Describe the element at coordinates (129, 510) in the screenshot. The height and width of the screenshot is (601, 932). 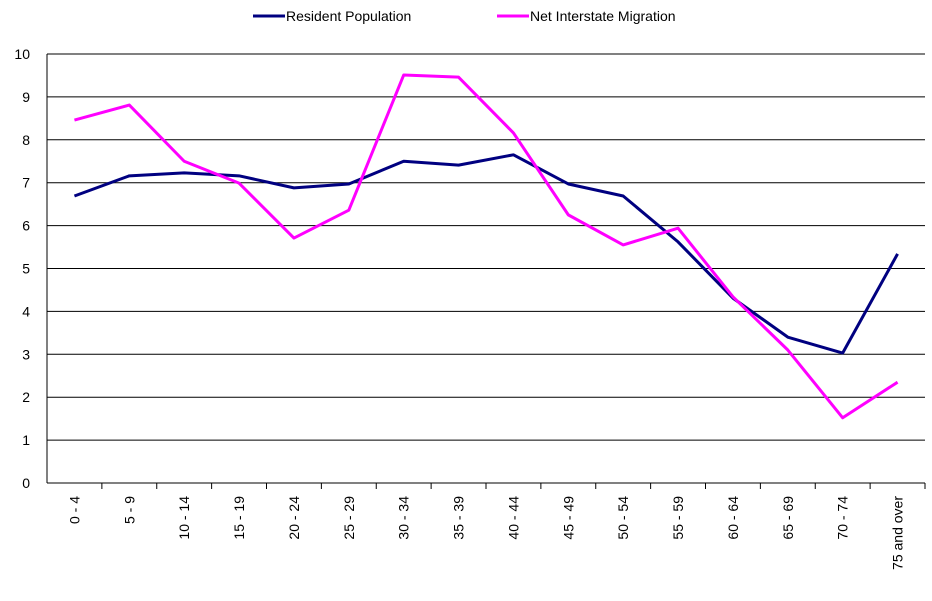
I see `x-tick-label: 5 - 9` at that location.